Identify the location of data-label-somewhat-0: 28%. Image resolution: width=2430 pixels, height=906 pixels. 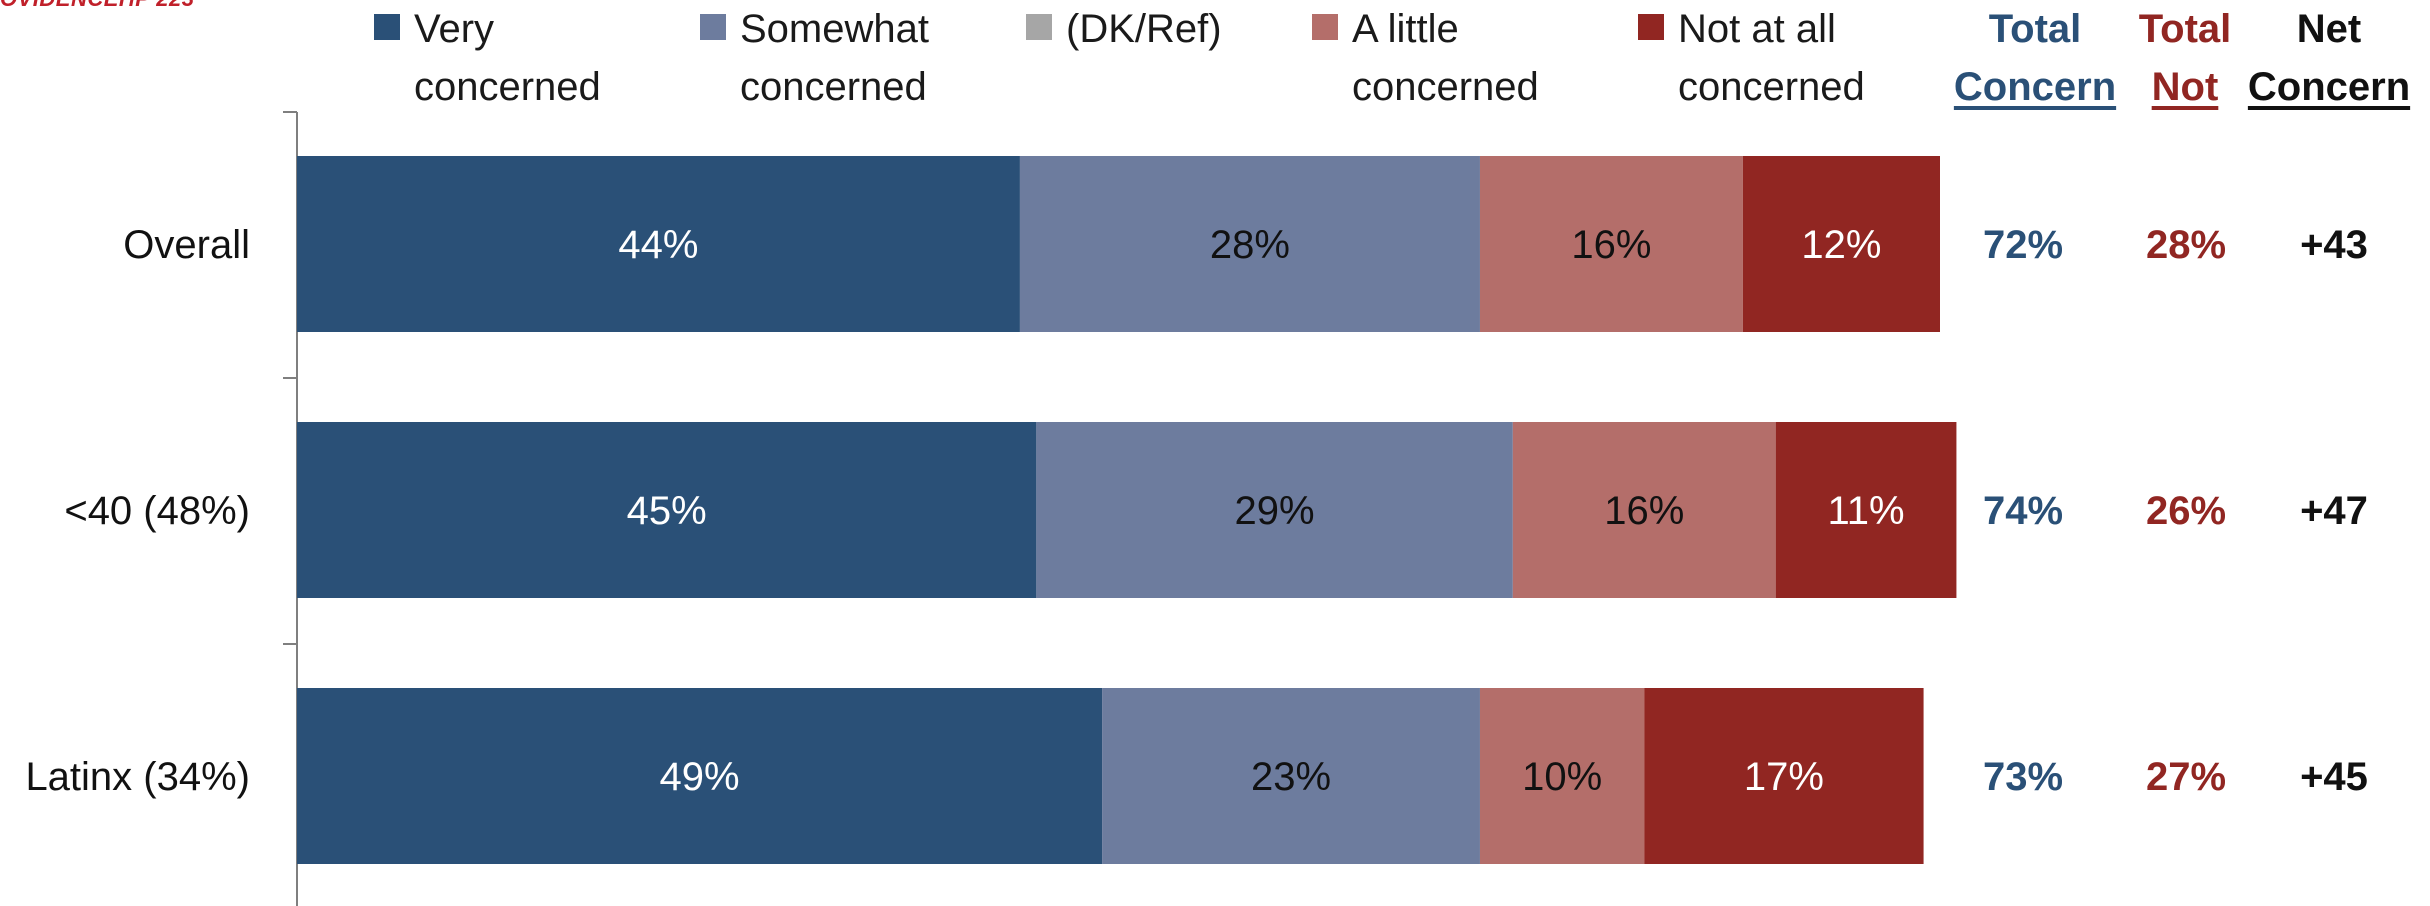
(1250, 245).